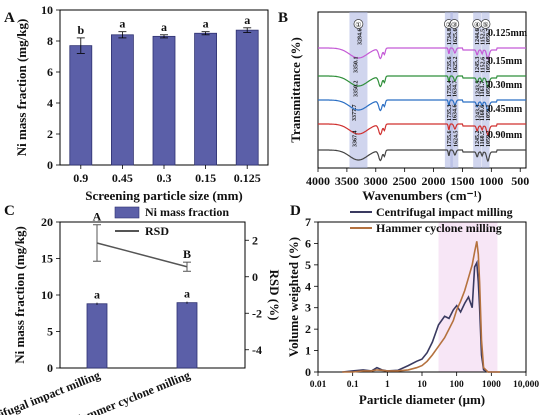 The height and width of the screenshot is (415, 550). What do you see at coordinates (450, 37) in the screenshot?
I see `peak-label: 1734.8` at bounding box center [450, 37].